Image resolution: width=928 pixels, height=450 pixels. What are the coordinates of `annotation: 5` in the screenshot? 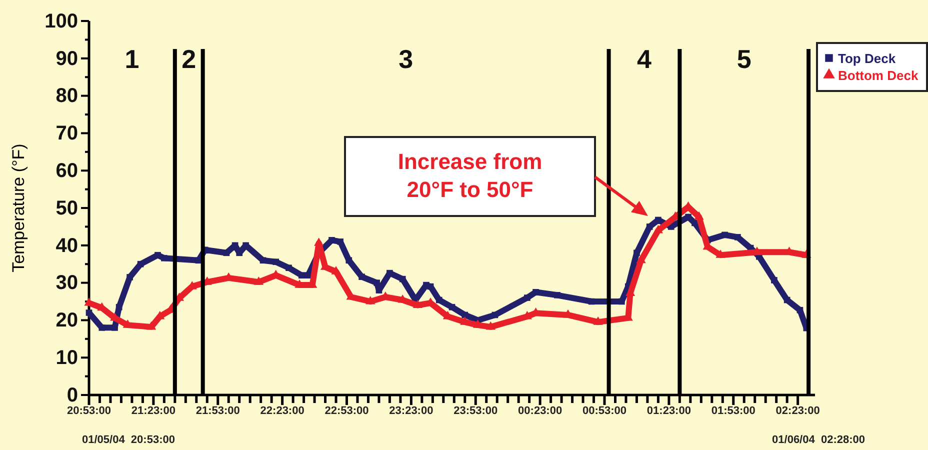 It's located at (744, 59).